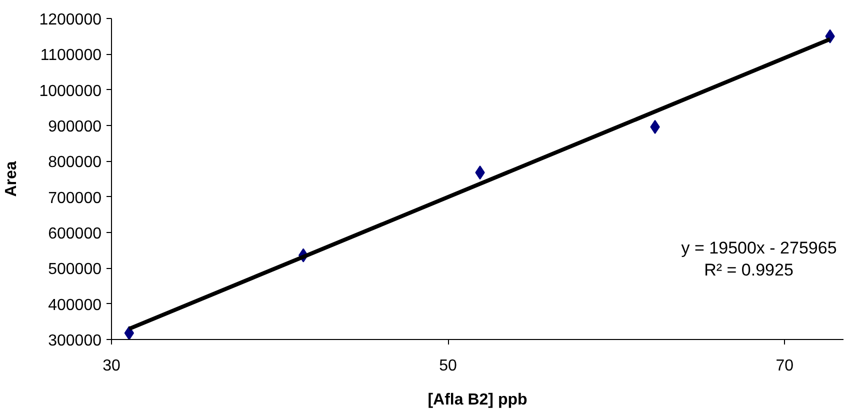  What do you see at coordinates (75, 305) in the screenshot?
I see `y-tick-label: 400000` at bounding box center [75, 305].